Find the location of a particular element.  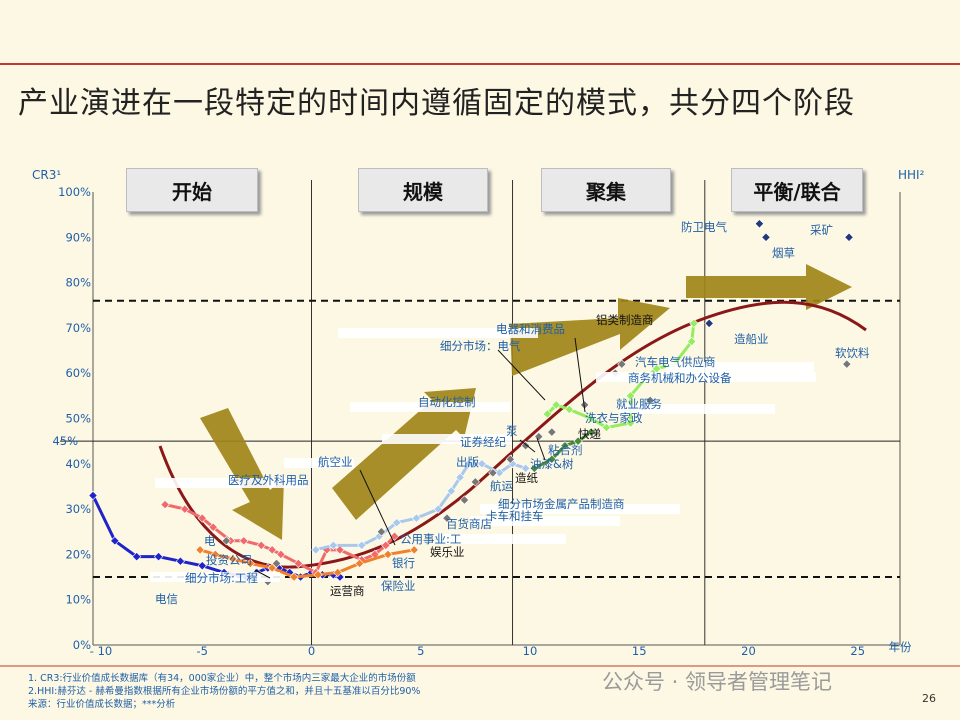

industry-label: 快递 is located at coordinates (589, 434).